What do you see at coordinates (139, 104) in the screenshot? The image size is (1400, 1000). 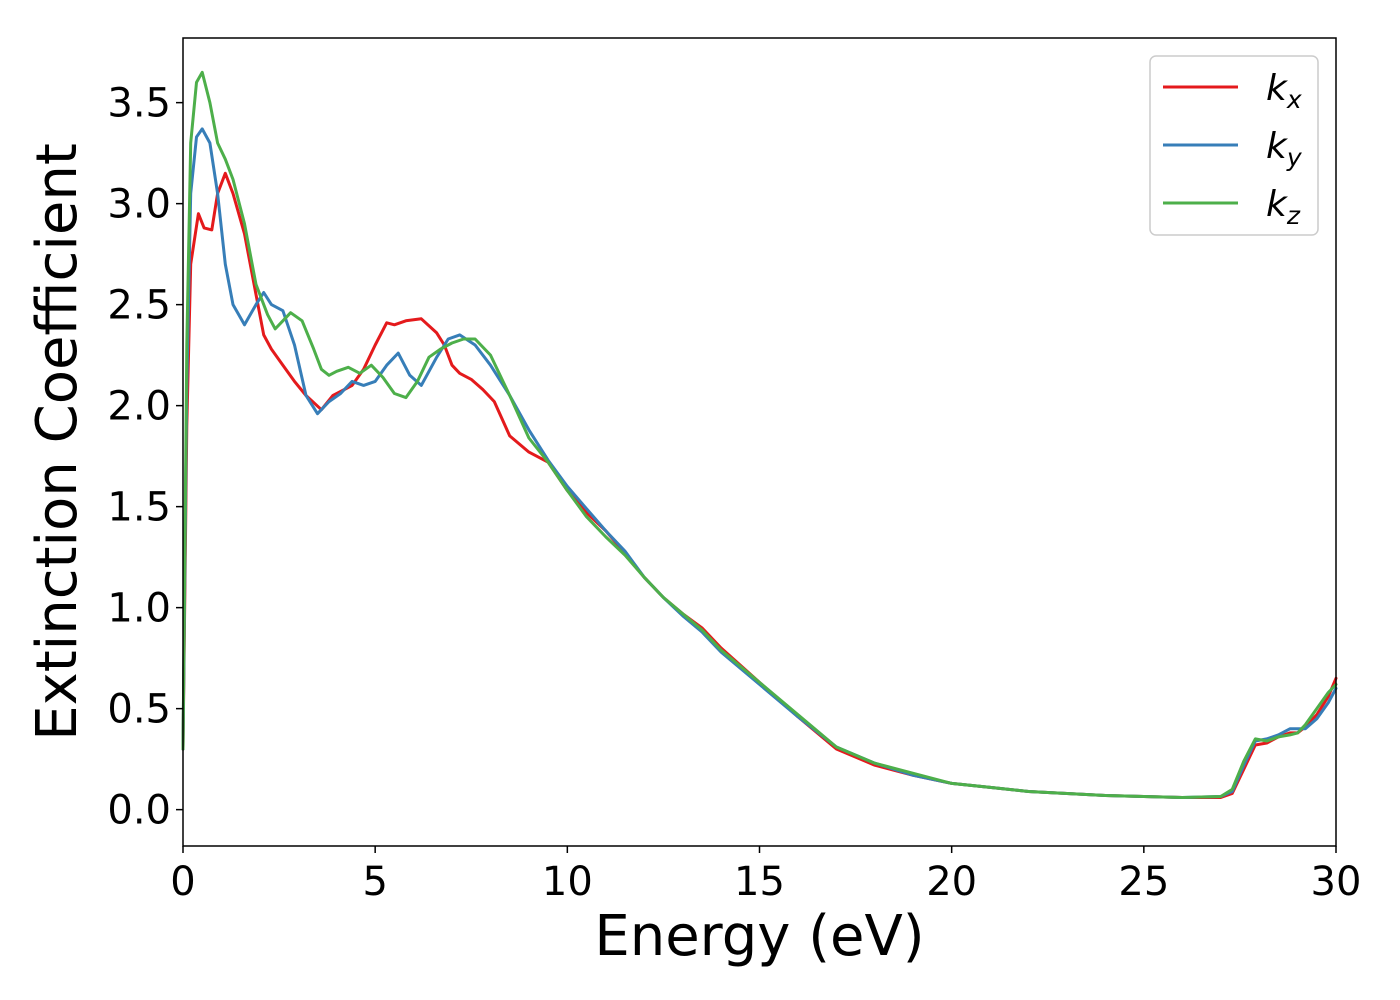 I see `y-tick-label: 3.5` at bounding box center [139, 104].